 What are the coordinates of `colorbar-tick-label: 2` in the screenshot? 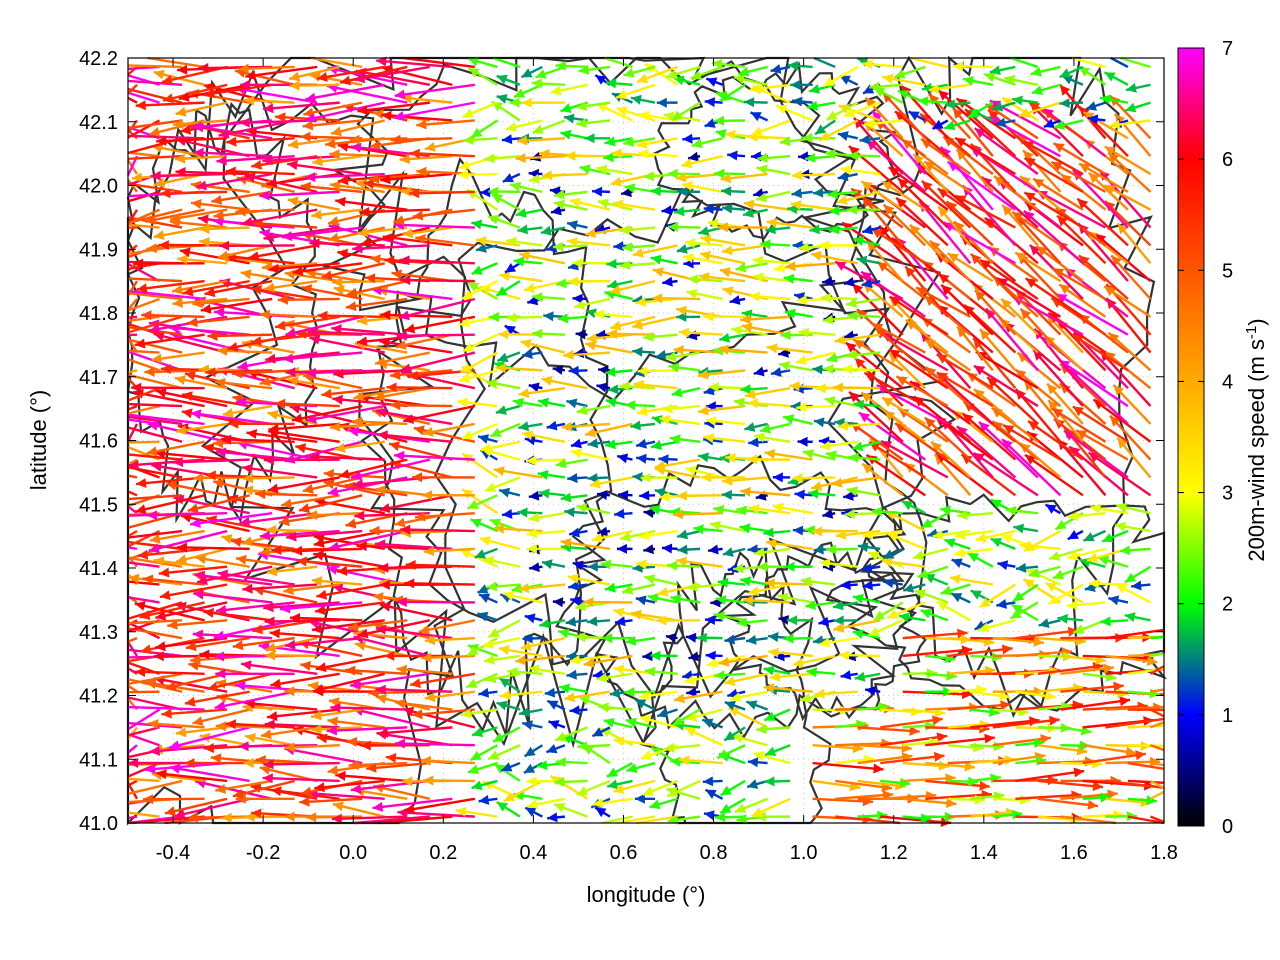 It's located at (1227, 605).